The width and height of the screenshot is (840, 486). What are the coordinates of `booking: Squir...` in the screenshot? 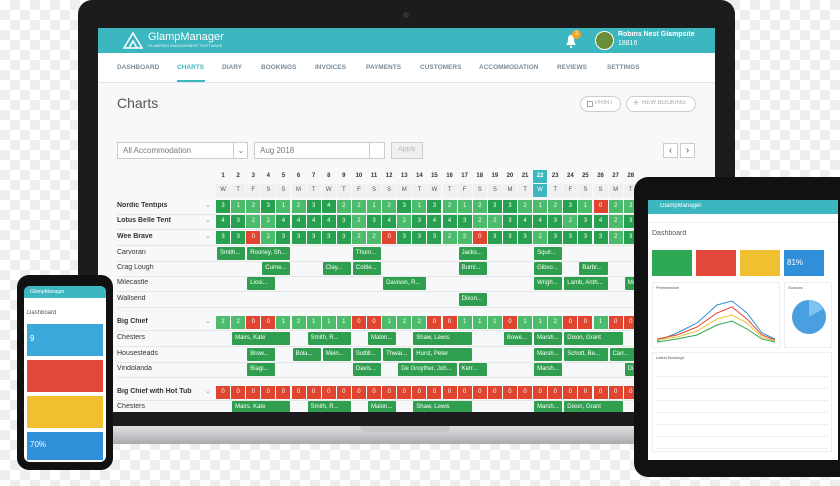 It's located at (548, 253).